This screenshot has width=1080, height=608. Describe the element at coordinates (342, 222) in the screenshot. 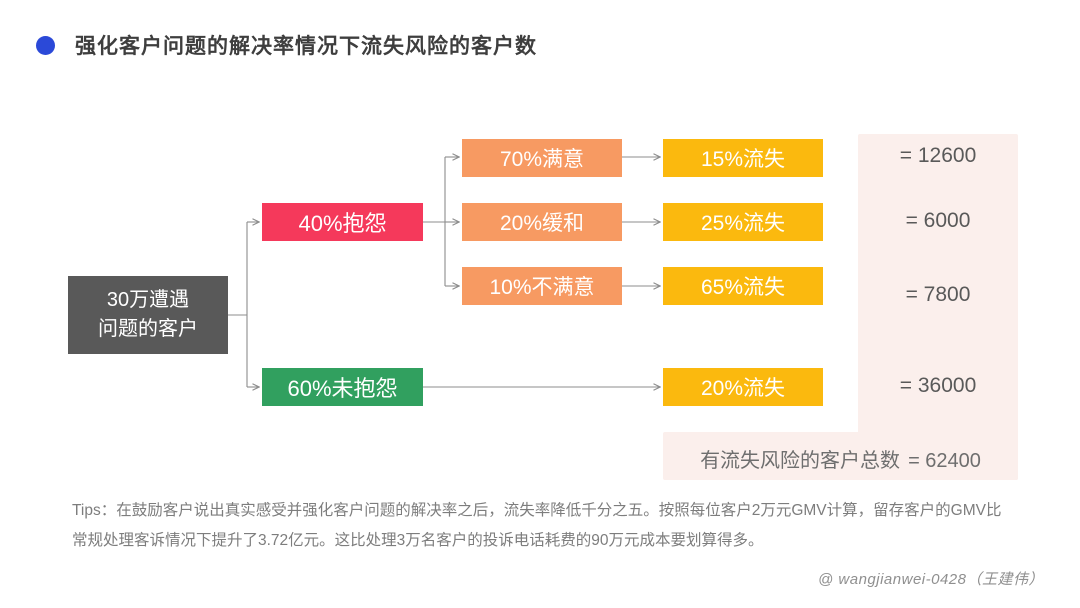

I see `node-complained: 40%抱怨` at that location.